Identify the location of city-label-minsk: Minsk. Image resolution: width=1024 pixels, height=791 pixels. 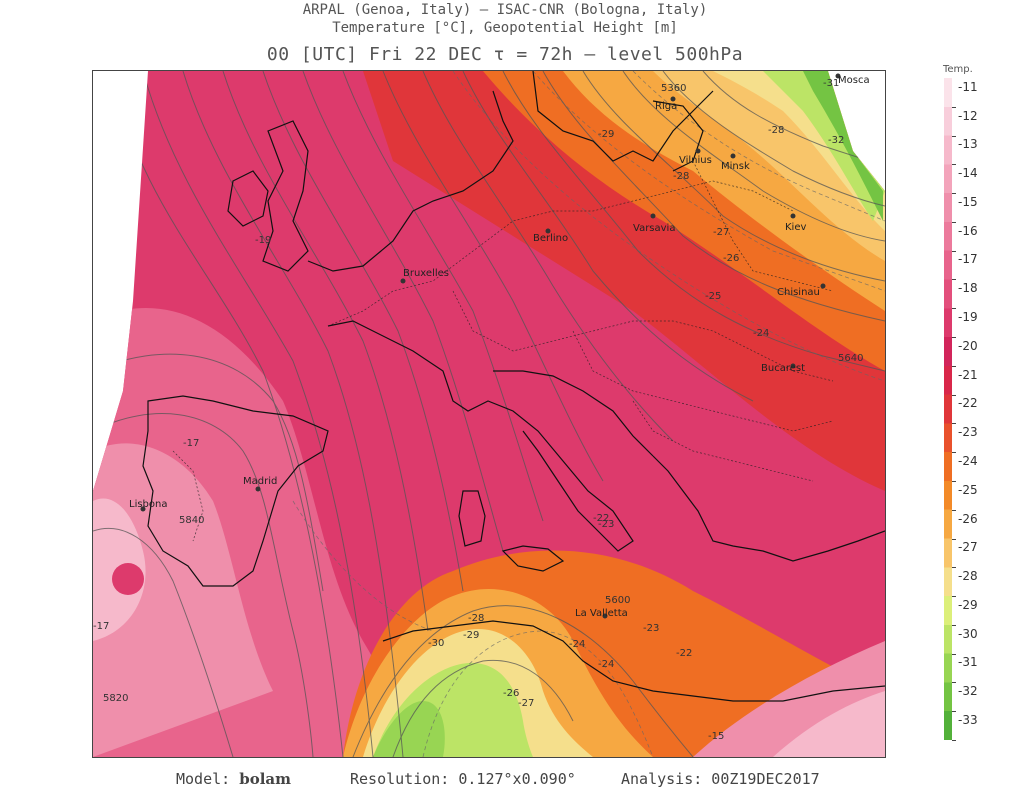
(735, 166).